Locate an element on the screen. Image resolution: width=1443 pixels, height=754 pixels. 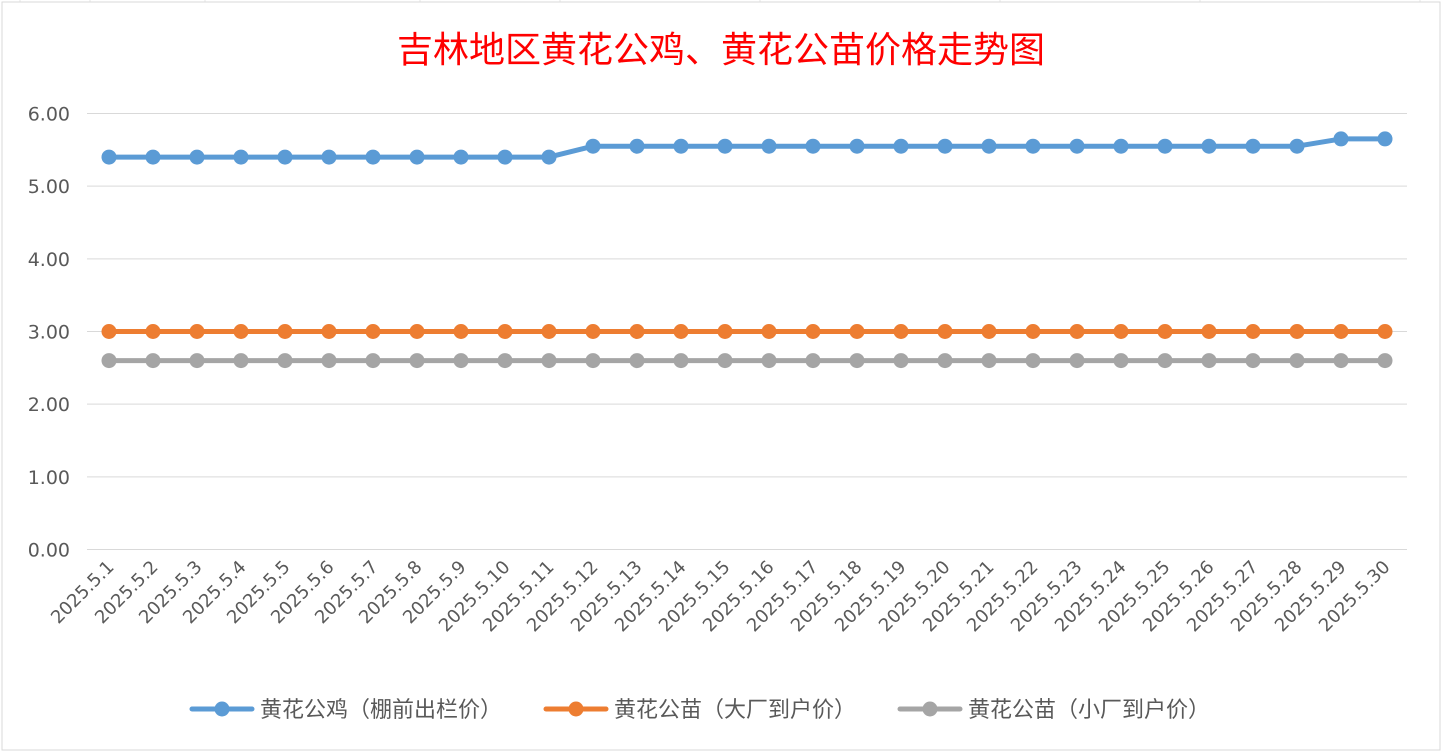
y-axis-tick-labels: 0.00 1.00 2.00 3.00 4.00 5.00 6.00 is located at coordinates (49, 333).